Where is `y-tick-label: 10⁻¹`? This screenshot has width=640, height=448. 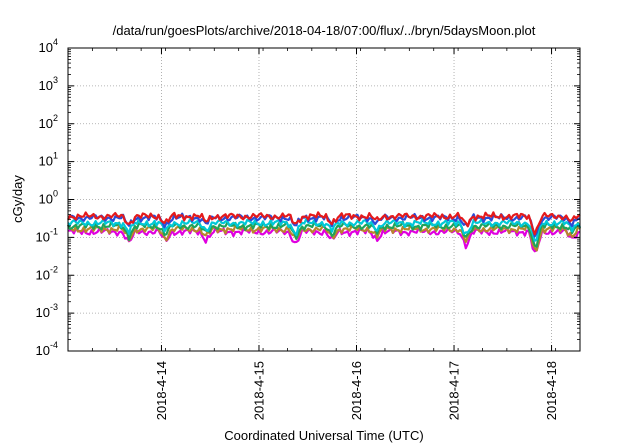 y-tick-label: 10⁻¹ is located at coordinates (47, 235).